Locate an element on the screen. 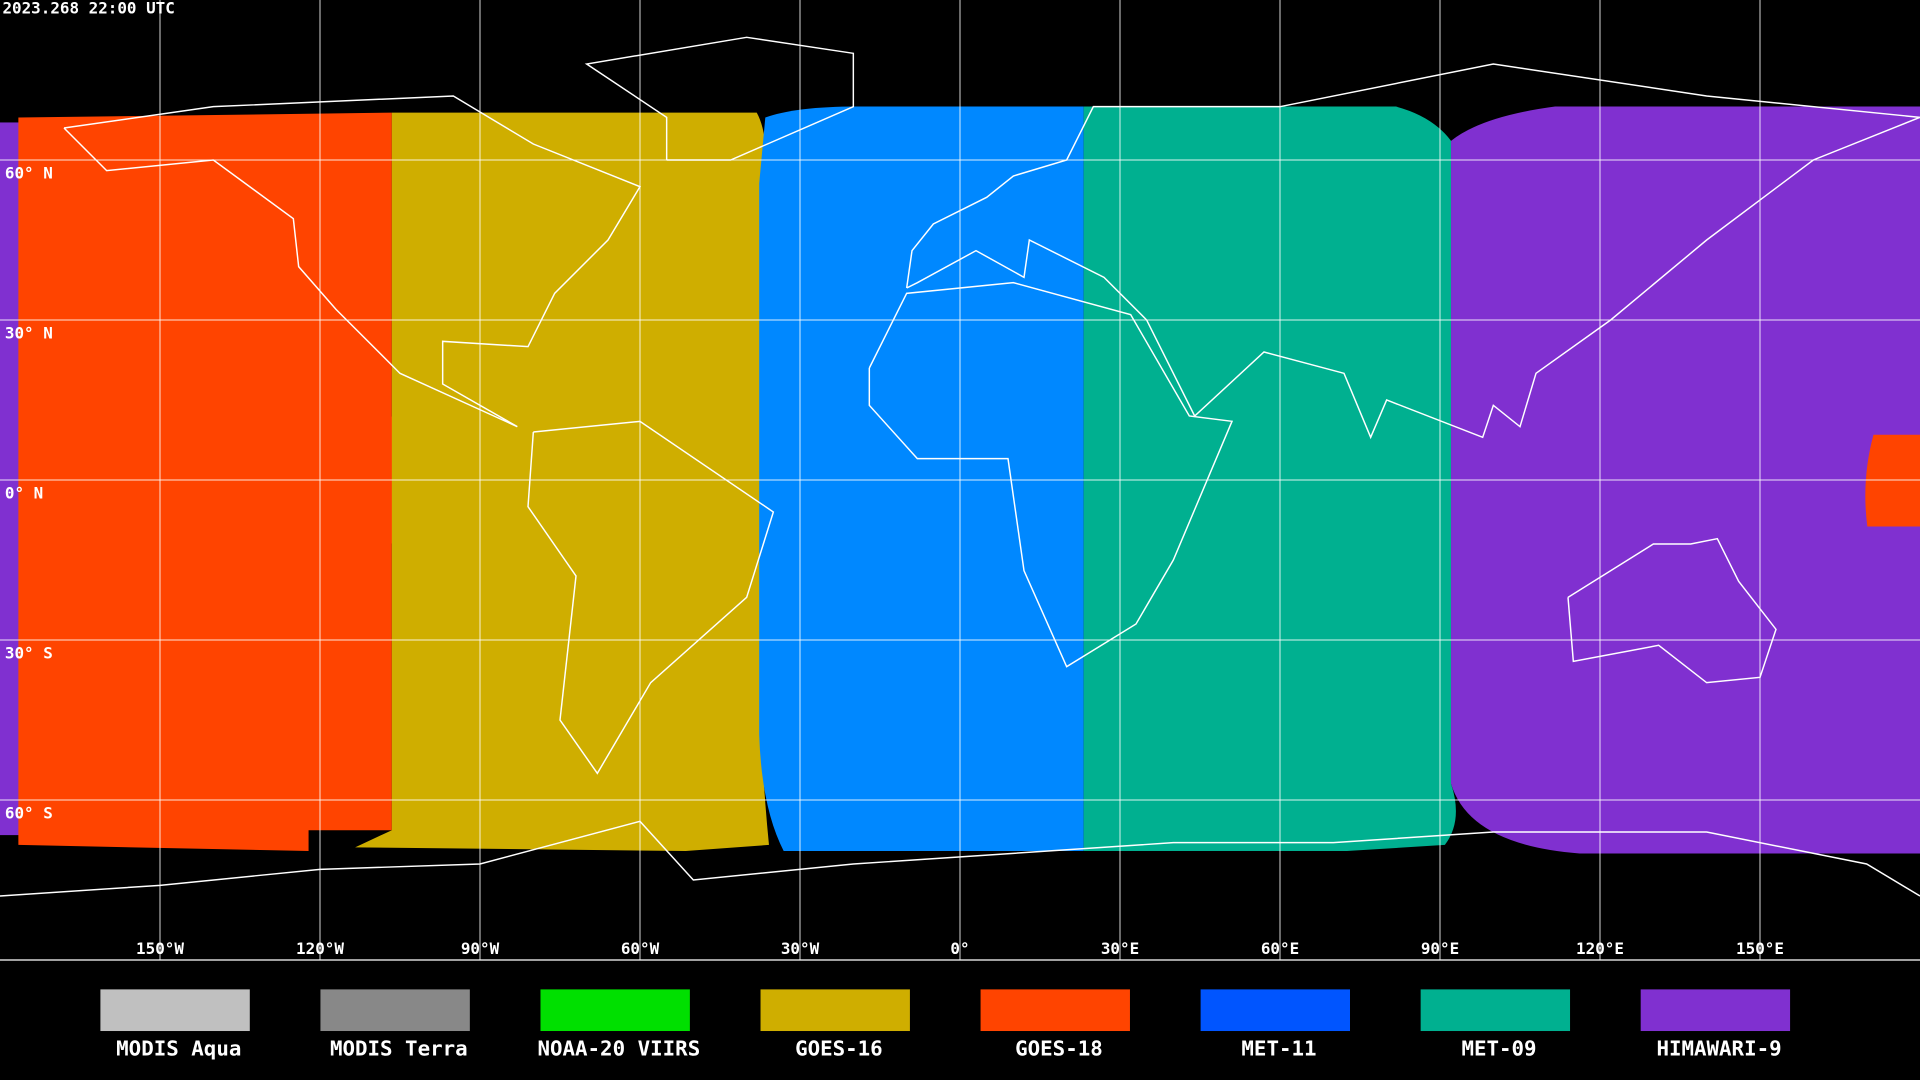 The height and width of the screenshot is (1080, 1920). region-goes16 is located at coordinates (562, 482).